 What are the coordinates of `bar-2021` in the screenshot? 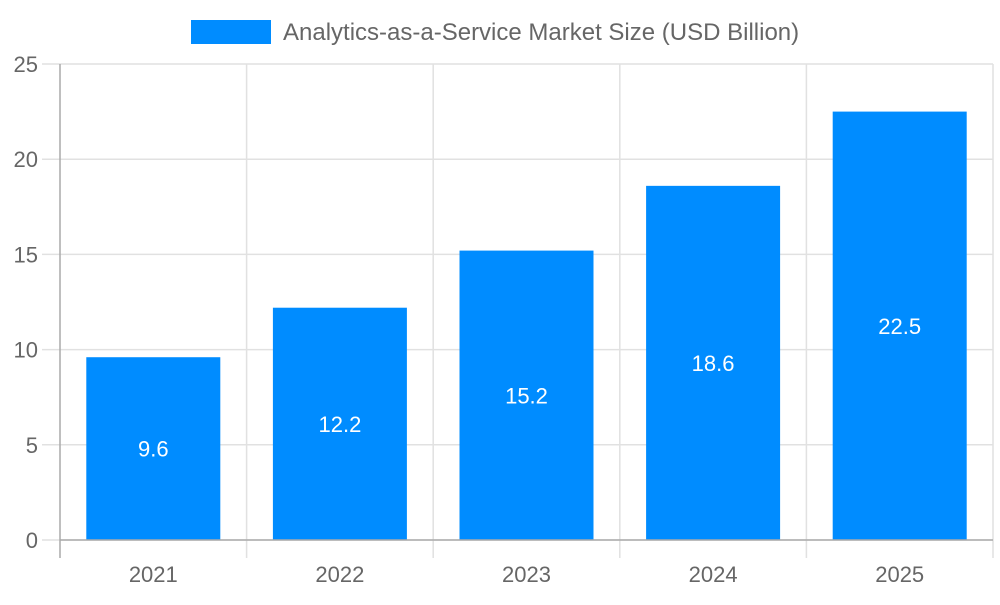 It's located at (153, 448).